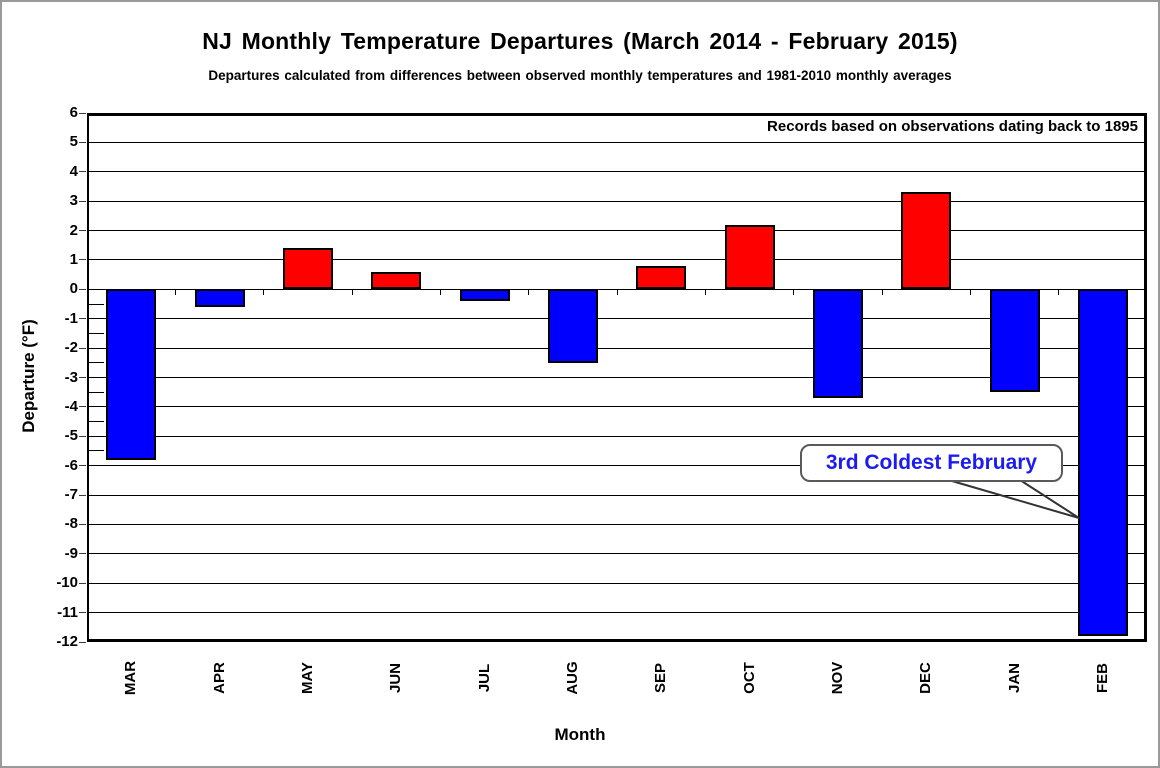 The height and width of the screenshot is (768, 1160). I want to click on y-tick-label: 6, so click(73, 112).